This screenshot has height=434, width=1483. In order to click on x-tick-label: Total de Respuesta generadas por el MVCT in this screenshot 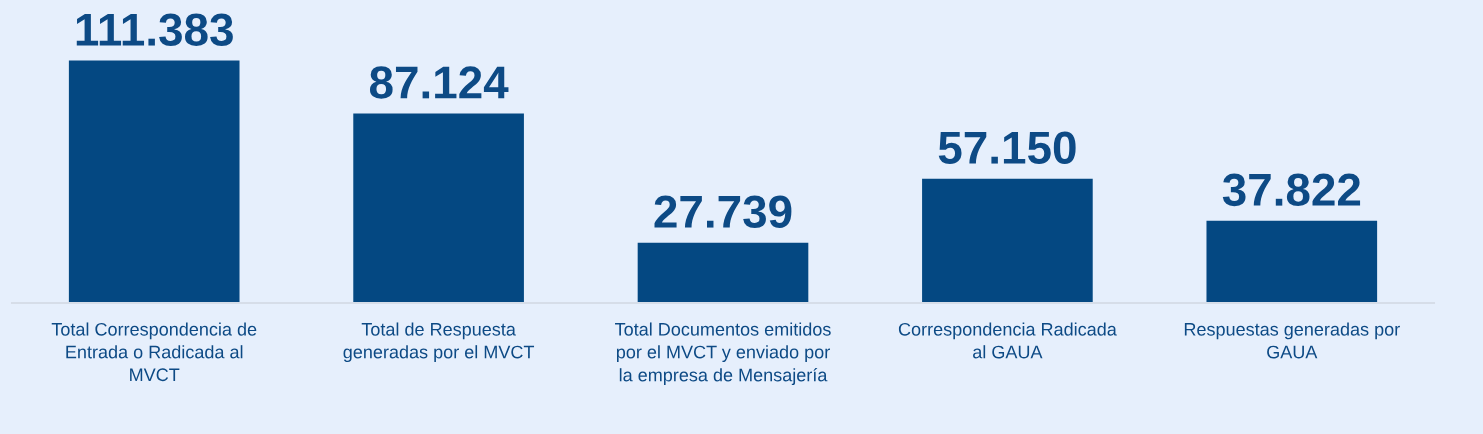, I will do `click(439, 342)`.